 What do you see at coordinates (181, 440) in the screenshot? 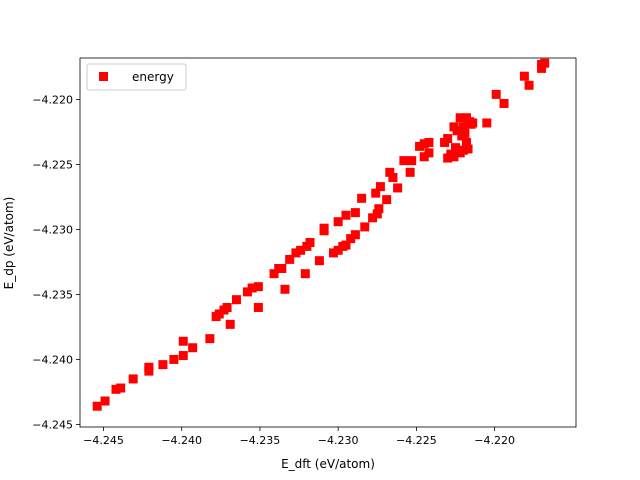
I see `x-tick-label: −4.240` at bounding box center [181, 440].